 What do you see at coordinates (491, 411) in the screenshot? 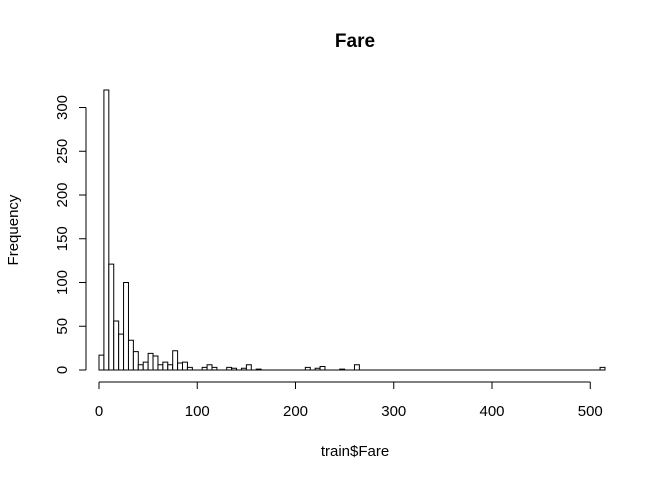
I see `x-tick-label: 400` at bounding box center [491, 411].